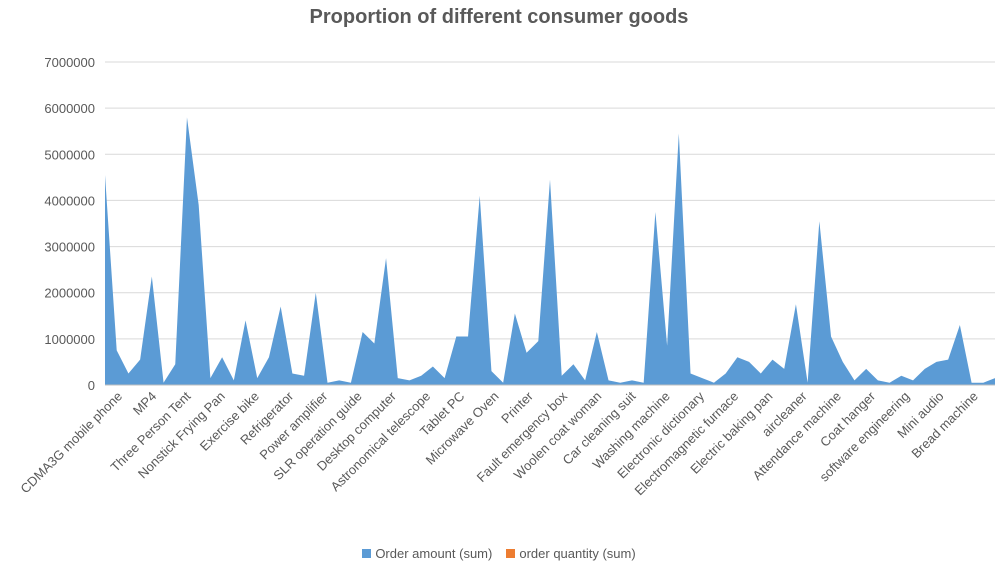  I want to click on legend-item-order-quantity: order quantity (sum), so click(571, 553).